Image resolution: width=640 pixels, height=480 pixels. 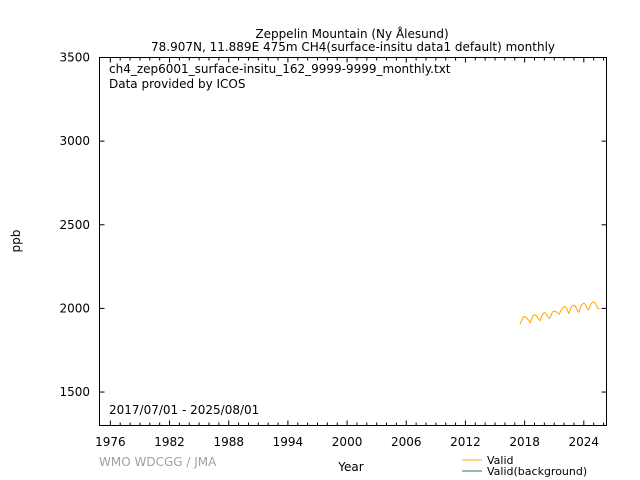 What do you see at coordinates (158, 462) in the screenshot?
I see `credit-label: WMO WDCGG / JMA` at bounding box center [158, 462].